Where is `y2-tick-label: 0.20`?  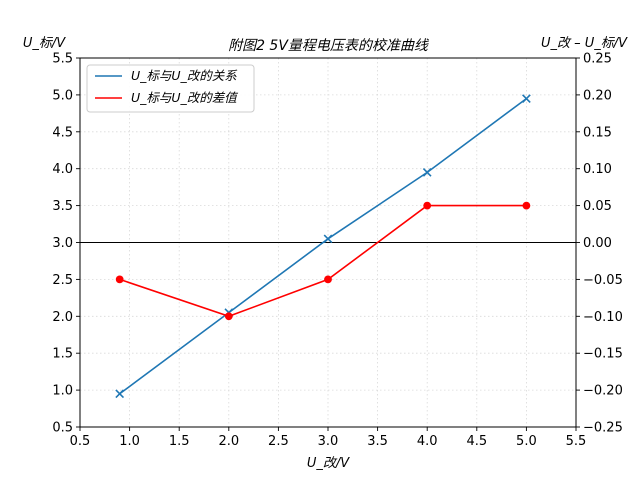 y2-tick-label: 0.20 is located at coordinates (597, 95).